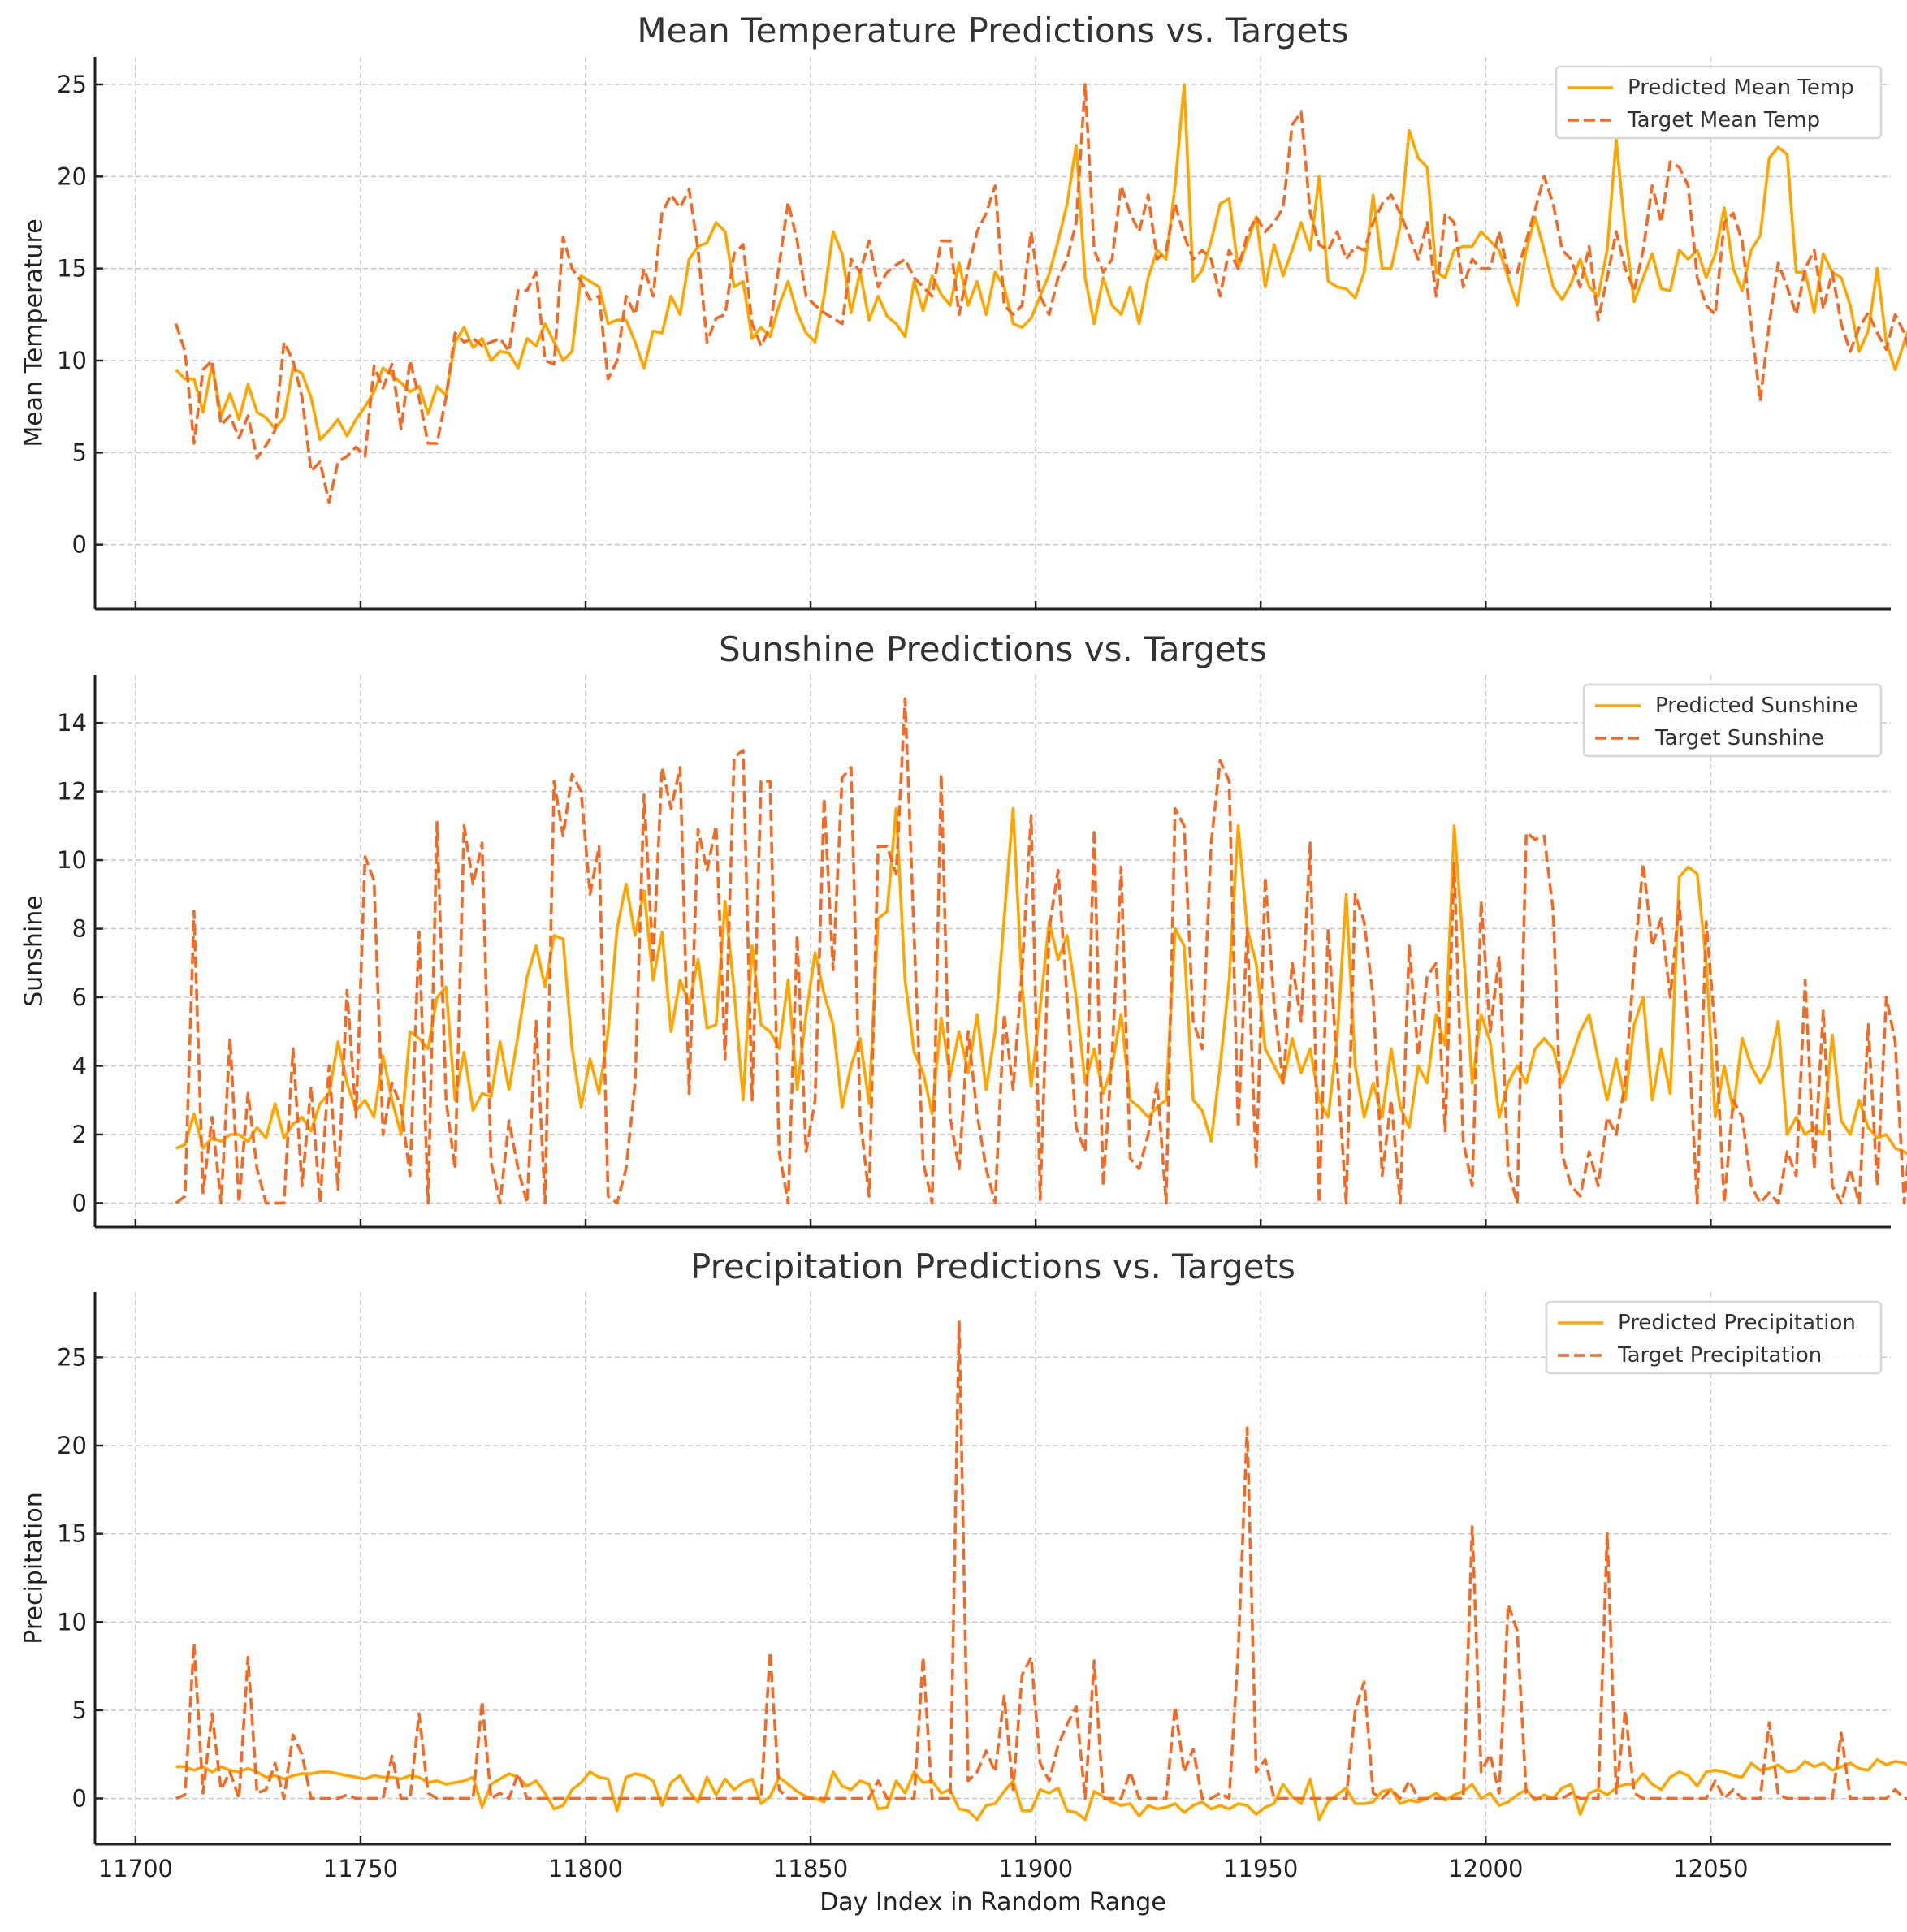 Image resolution: width=1907 pixels, height=1932 pixels. What do you see at coordinates (1485, 1868) in the screenshot?
I see `x-tick-label: 12000` at bounding box center [1485, 1868].